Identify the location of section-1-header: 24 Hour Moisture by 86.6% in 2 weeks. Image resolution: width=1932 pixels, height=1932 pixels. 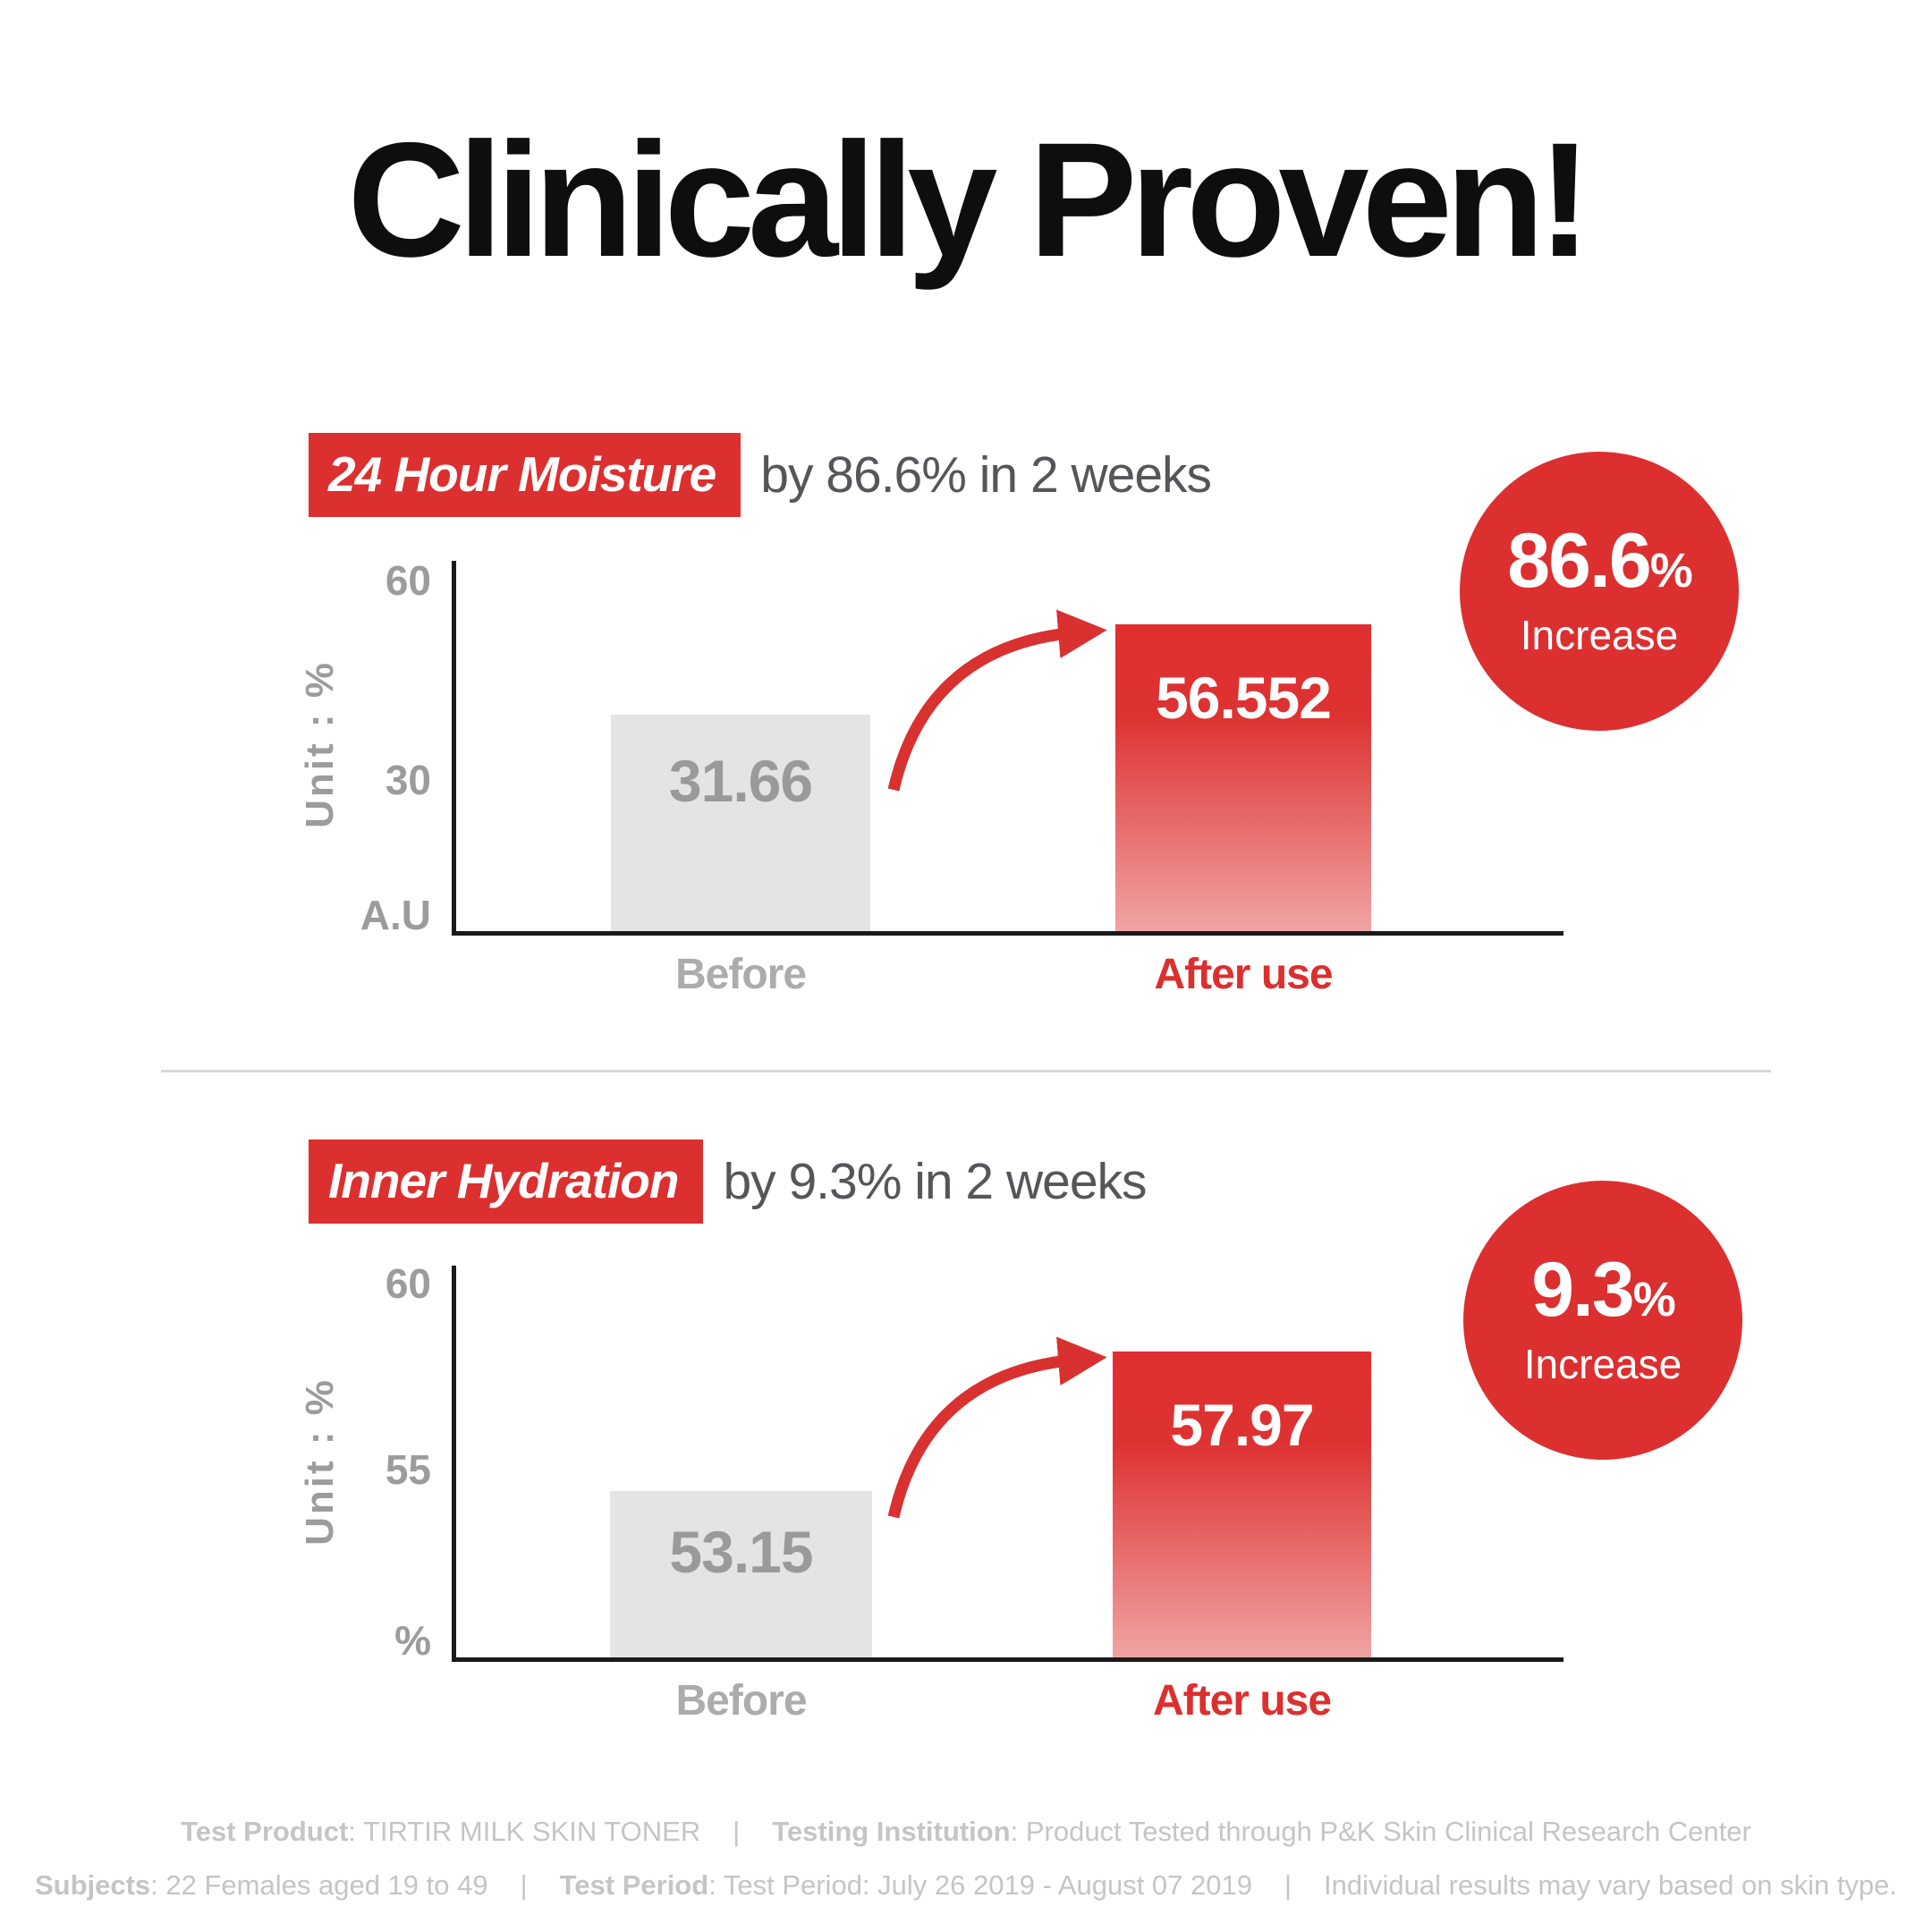
(760, 475).